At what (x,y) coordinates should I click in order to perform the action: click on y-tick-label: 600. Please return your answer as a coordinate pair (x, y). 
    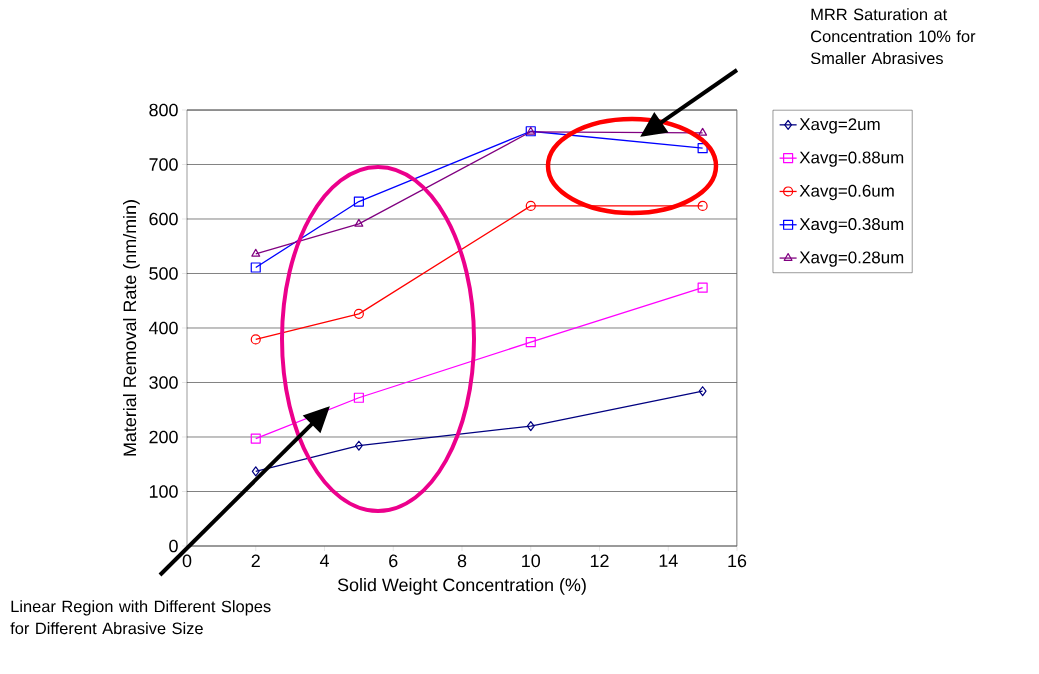
    Looking at the image, I should click on (163, 219).